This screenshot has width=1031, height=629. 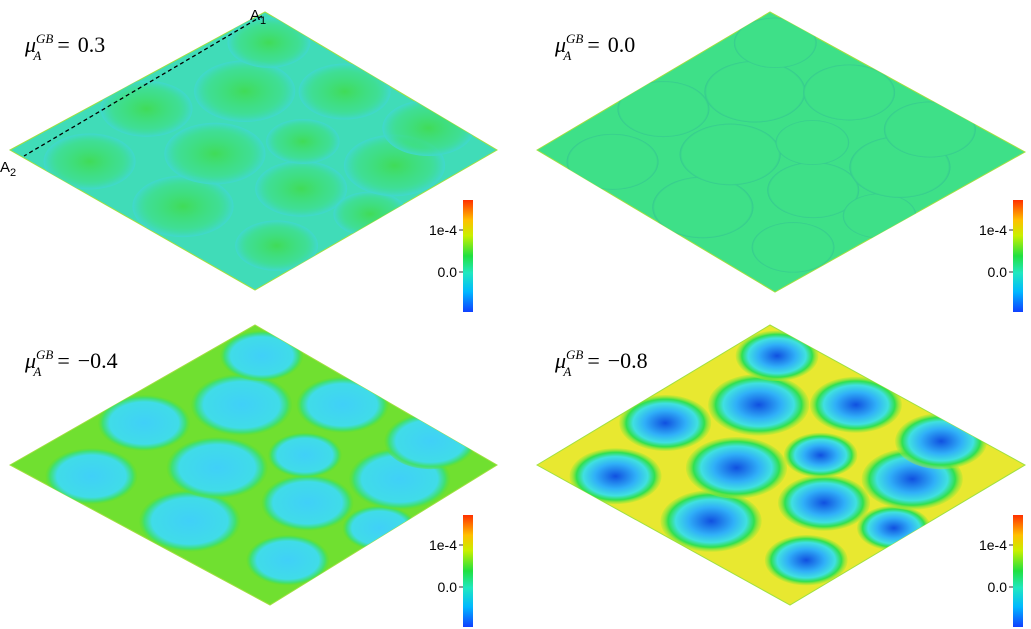 I want to click on label-value: 0.0, so click(x=622, y=44).